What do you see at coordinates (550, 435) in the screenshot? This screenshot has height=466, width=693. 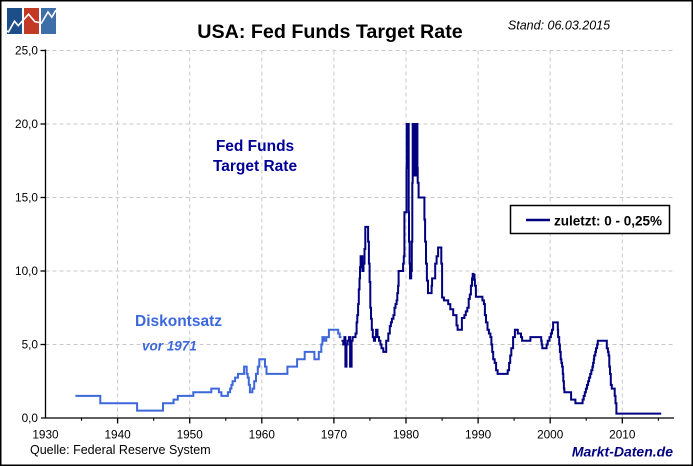 I see `svg-text: 2000` at bounding box center [550, 435].